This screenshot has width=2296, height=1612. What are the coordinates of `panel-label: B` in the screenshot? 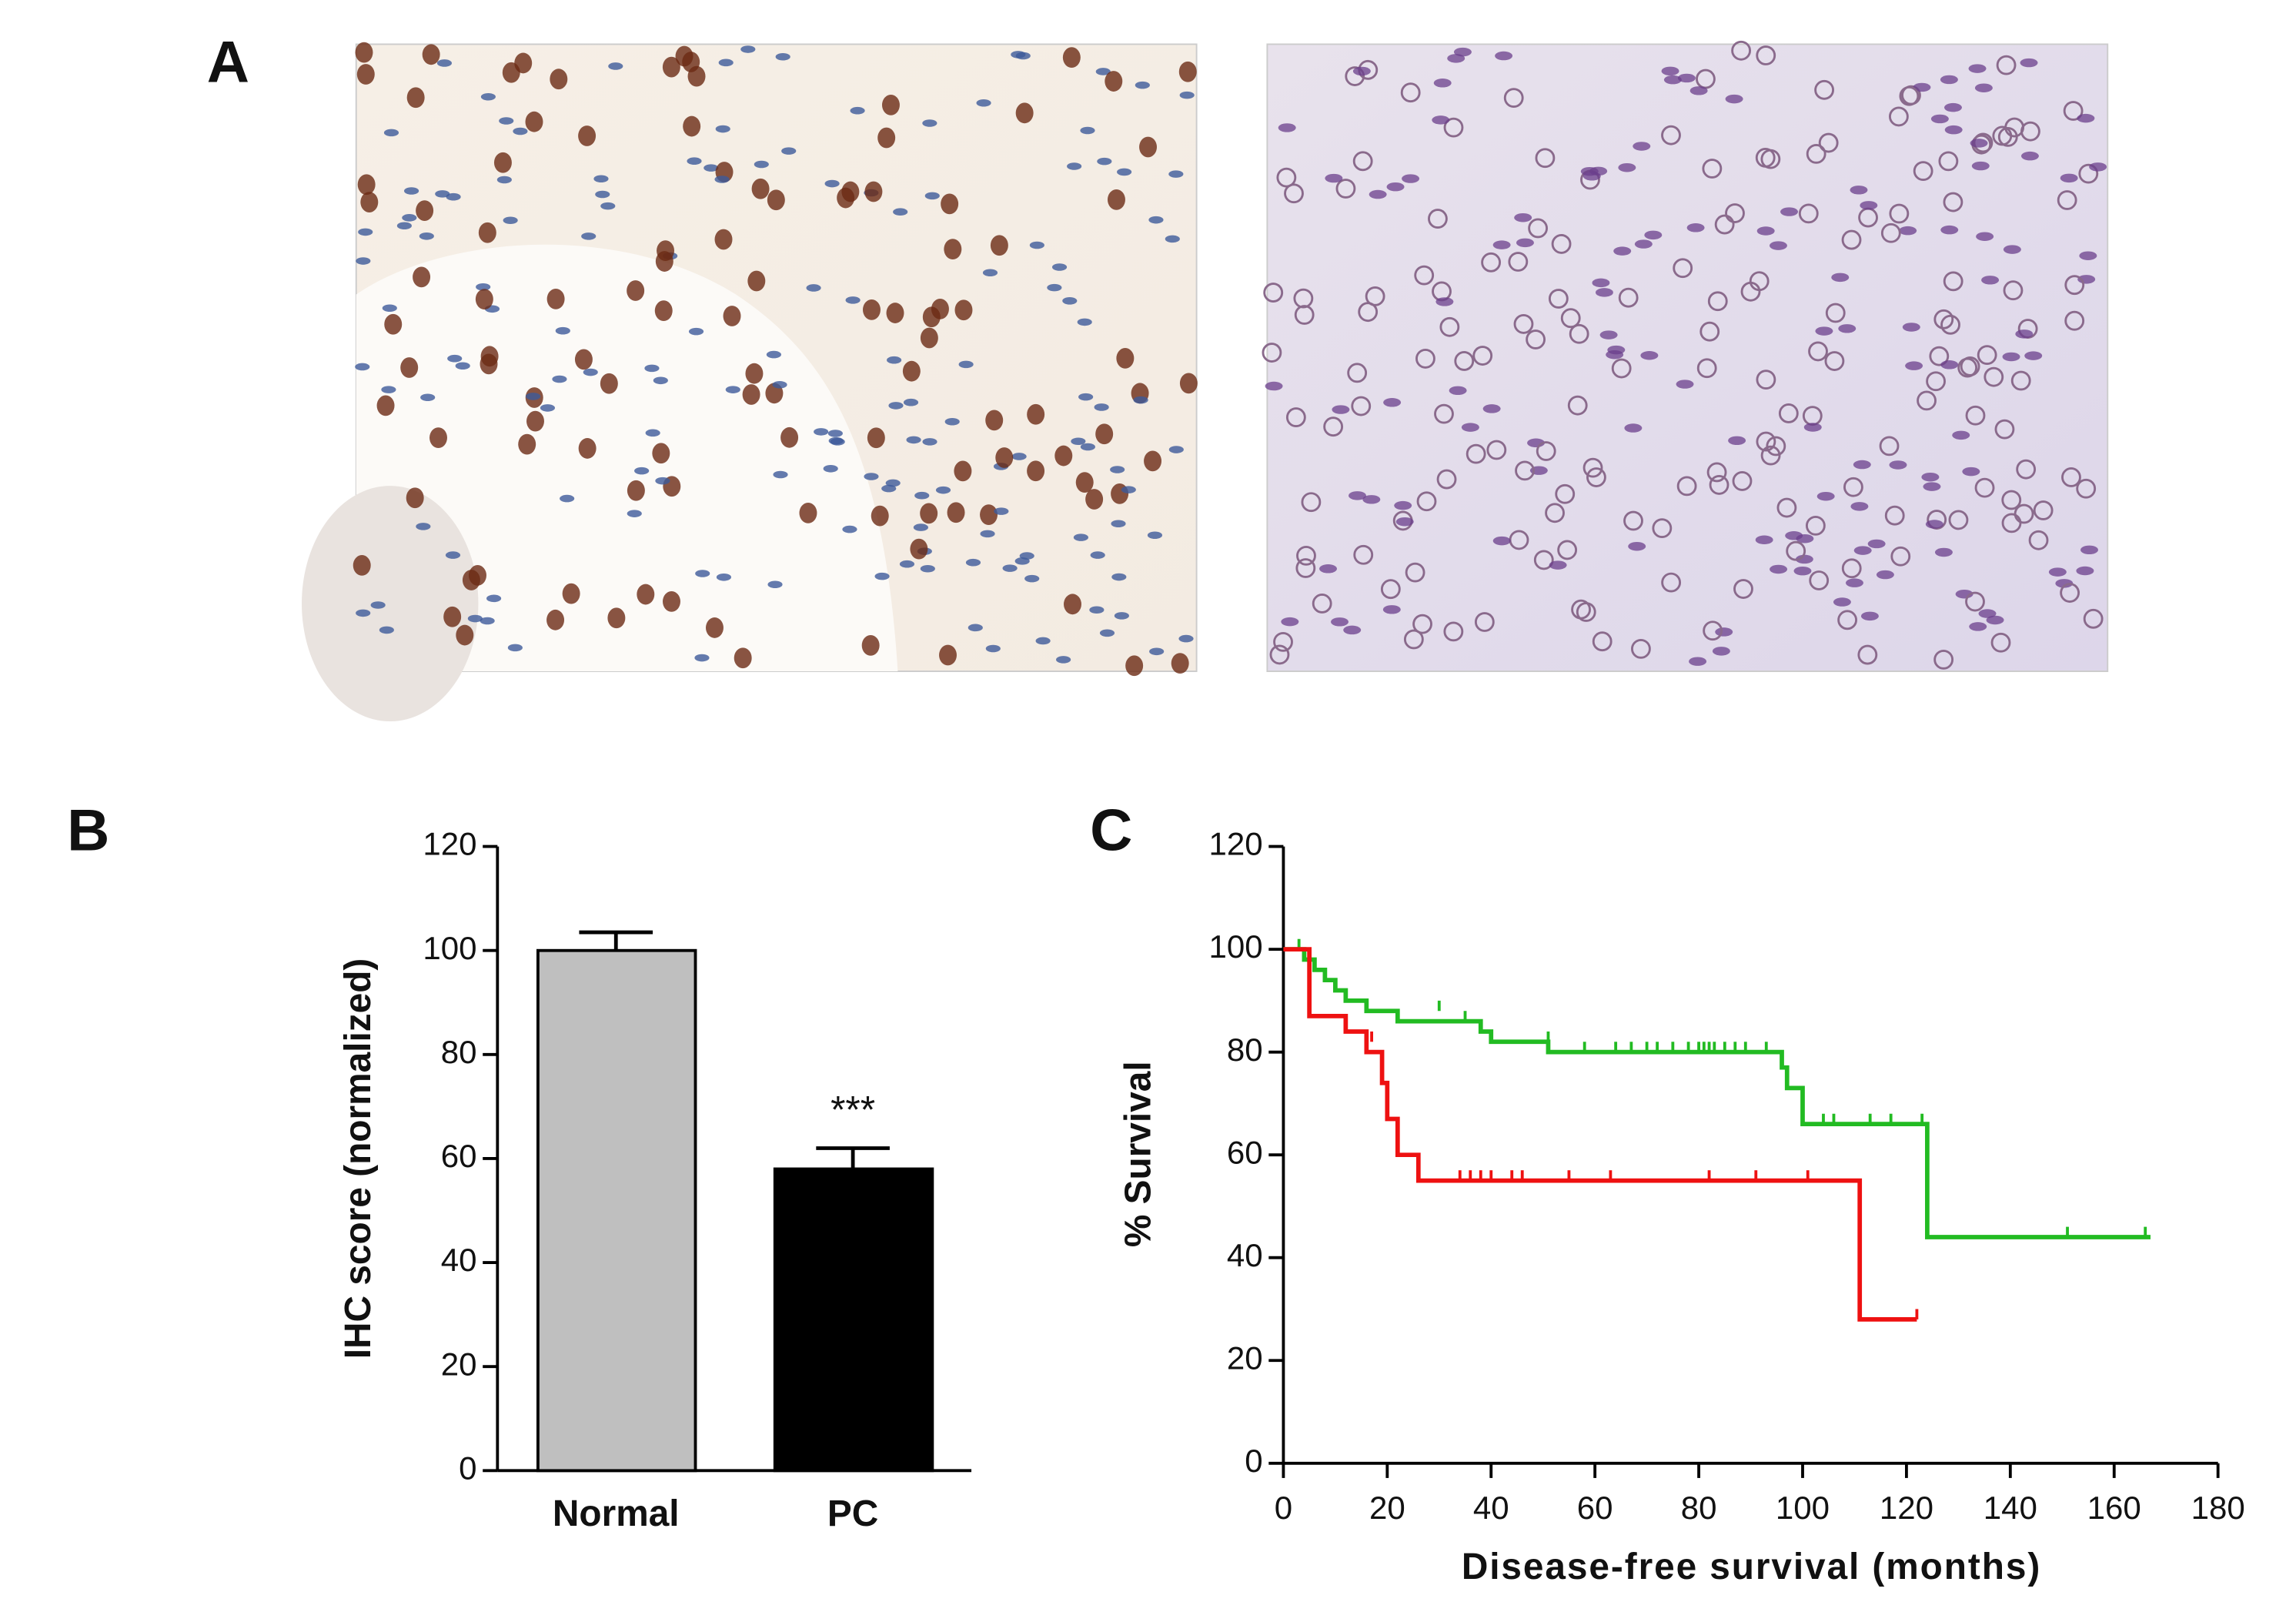 It's located at (88, 830).